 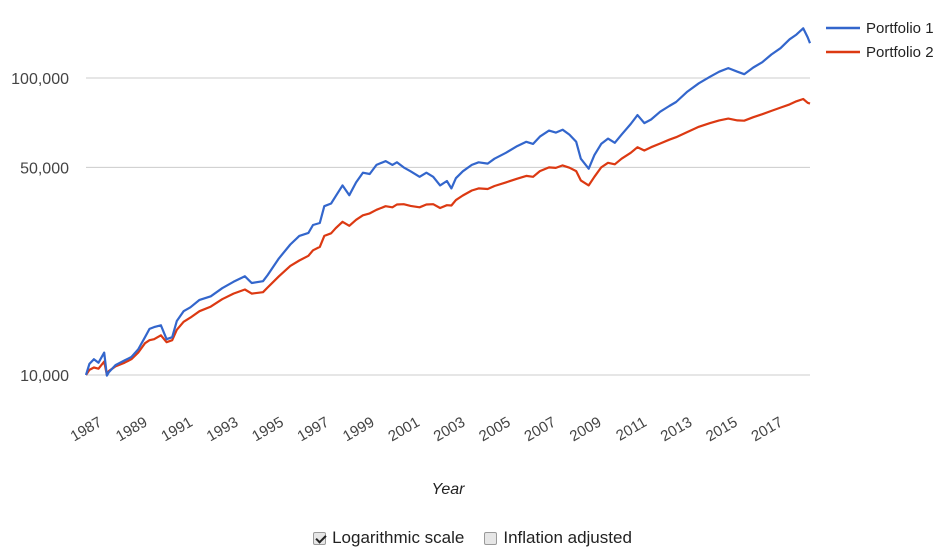 I want to click on x-tick-label: 2003, so click(x=449, y=429).